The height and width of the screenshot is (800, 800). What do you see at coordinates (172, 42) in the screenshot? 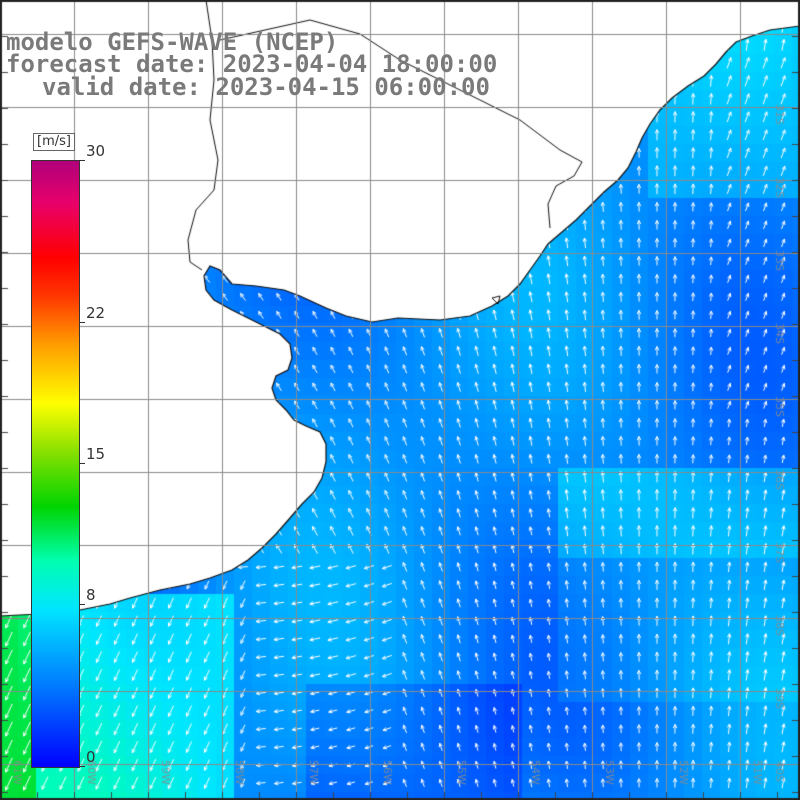
I see `model-title: modelo GEFS-WAVE (NCEP)` at bounding box center [172, 42].